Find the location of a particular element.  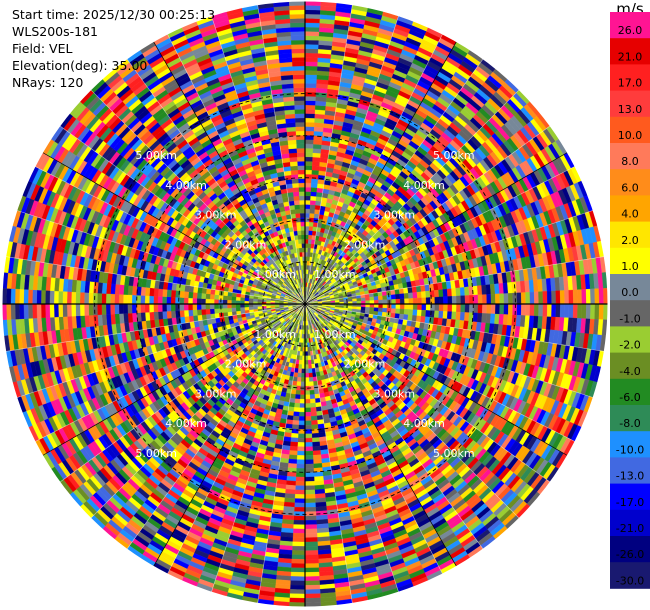

colorbar-tick-label: 8.0 is located at coordinates (630, 161).